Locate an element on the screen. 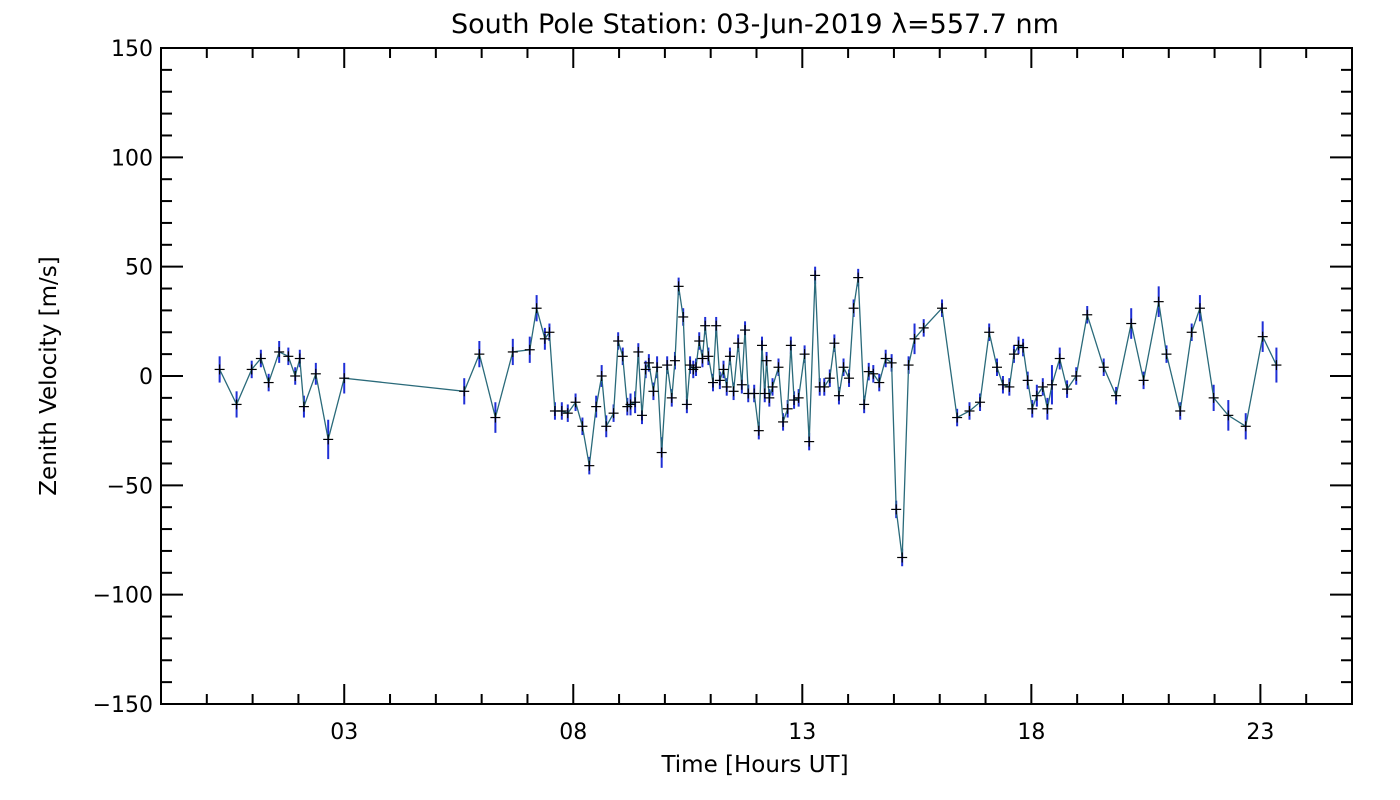 The height and width of the screenshot is (800, 1400). y-tick-labels: −150 −100 −50 0 50 100 150 is located at coordinates (123, 377).